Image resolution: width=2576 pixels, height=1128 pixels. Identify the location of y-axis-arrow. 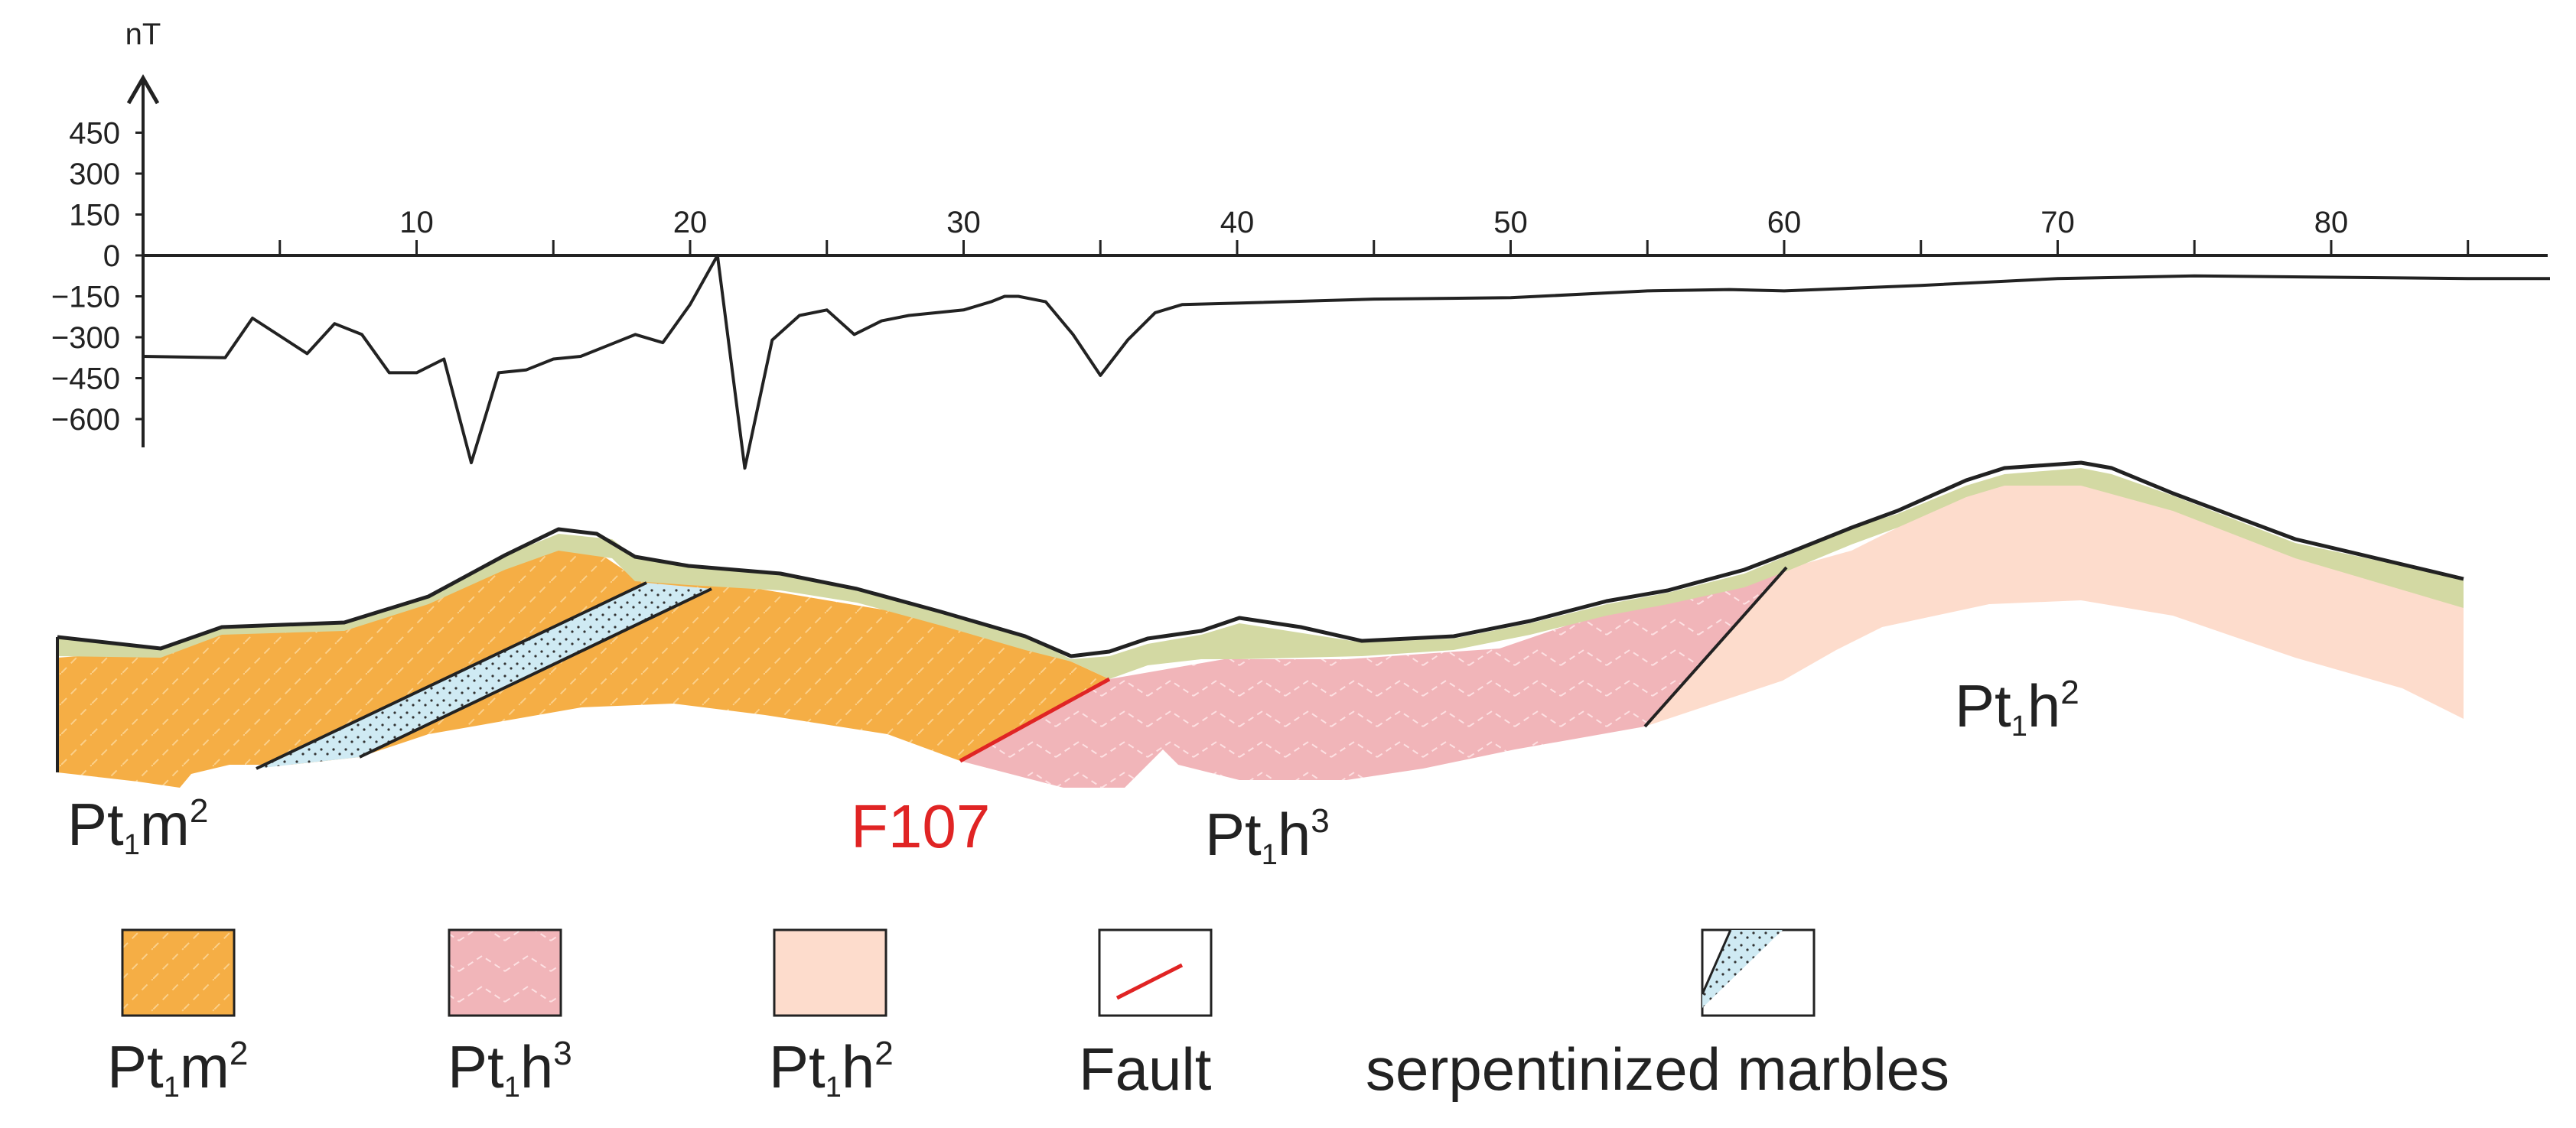
(143, 89).